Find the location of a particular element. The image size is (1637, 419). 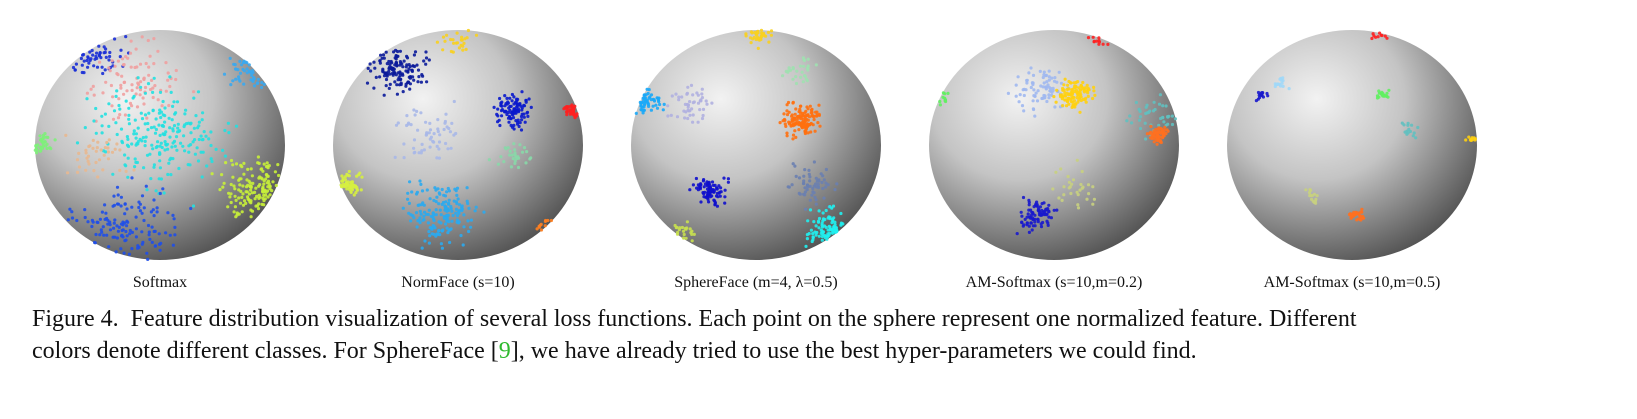

citation: 9 is located at coordinates (504, 351).